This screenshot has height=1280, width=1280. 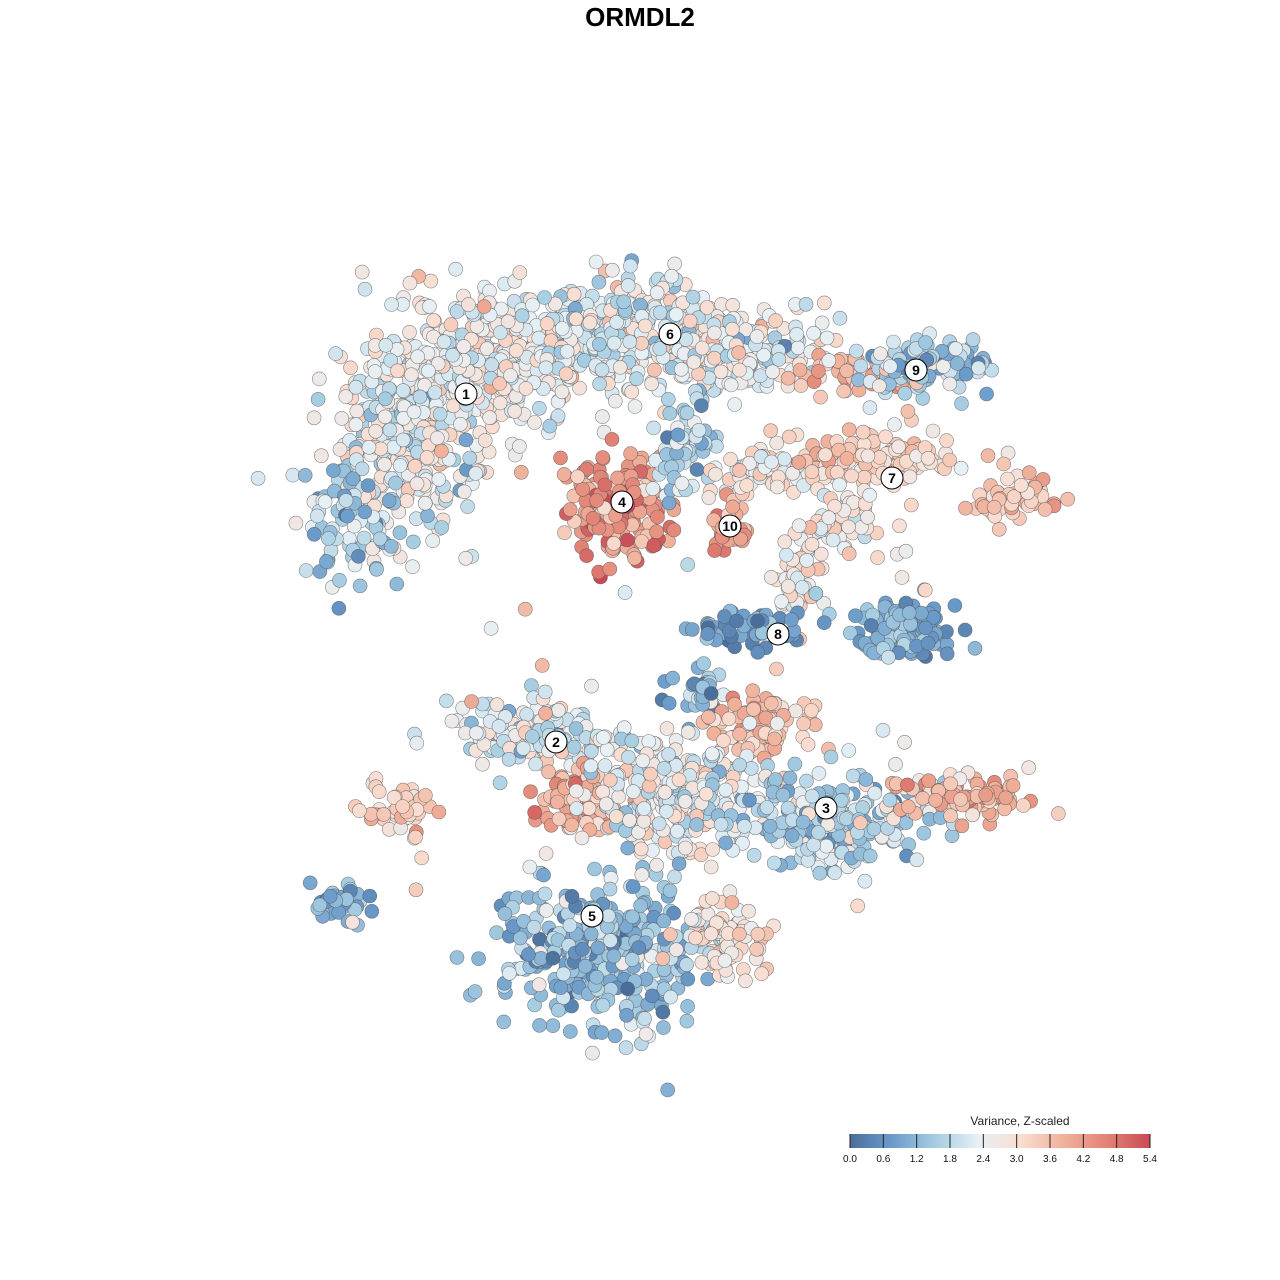 I want to click on cluster-label-4: 4, so click(x=622, y=502).